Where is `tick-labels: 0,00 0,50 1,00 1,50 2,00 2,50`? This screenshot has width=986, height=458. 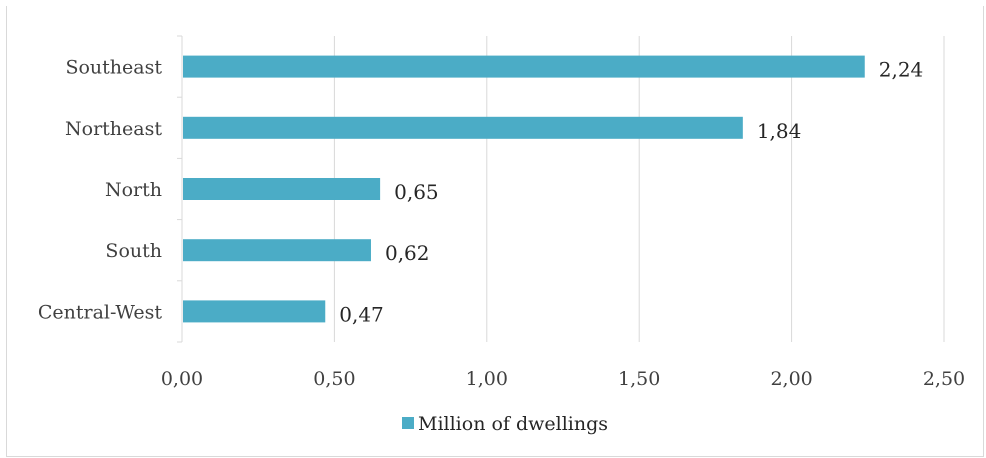 tick-labels: 0,00 0,50 1,00 1,50 2,00 2,50 is located at coordinates (563, 379).